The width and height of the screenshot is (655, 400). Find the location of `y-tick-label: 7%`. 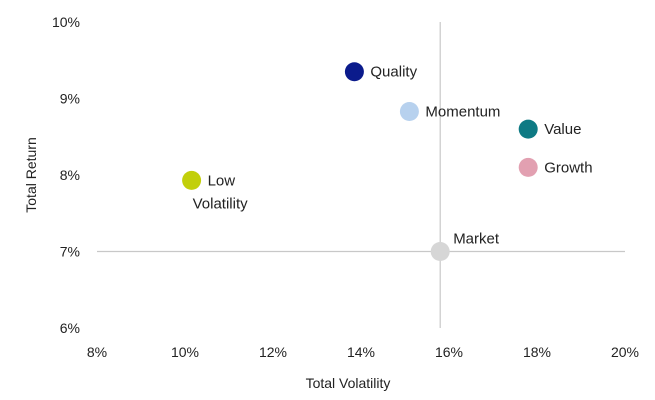

y-tick-label: 7% is located at coordinates (70, 252).